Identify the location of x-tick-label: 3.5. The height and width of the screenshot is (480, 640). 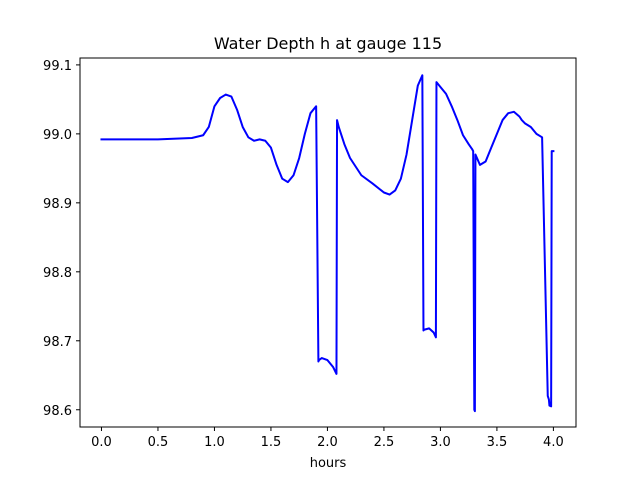
(497, 442).